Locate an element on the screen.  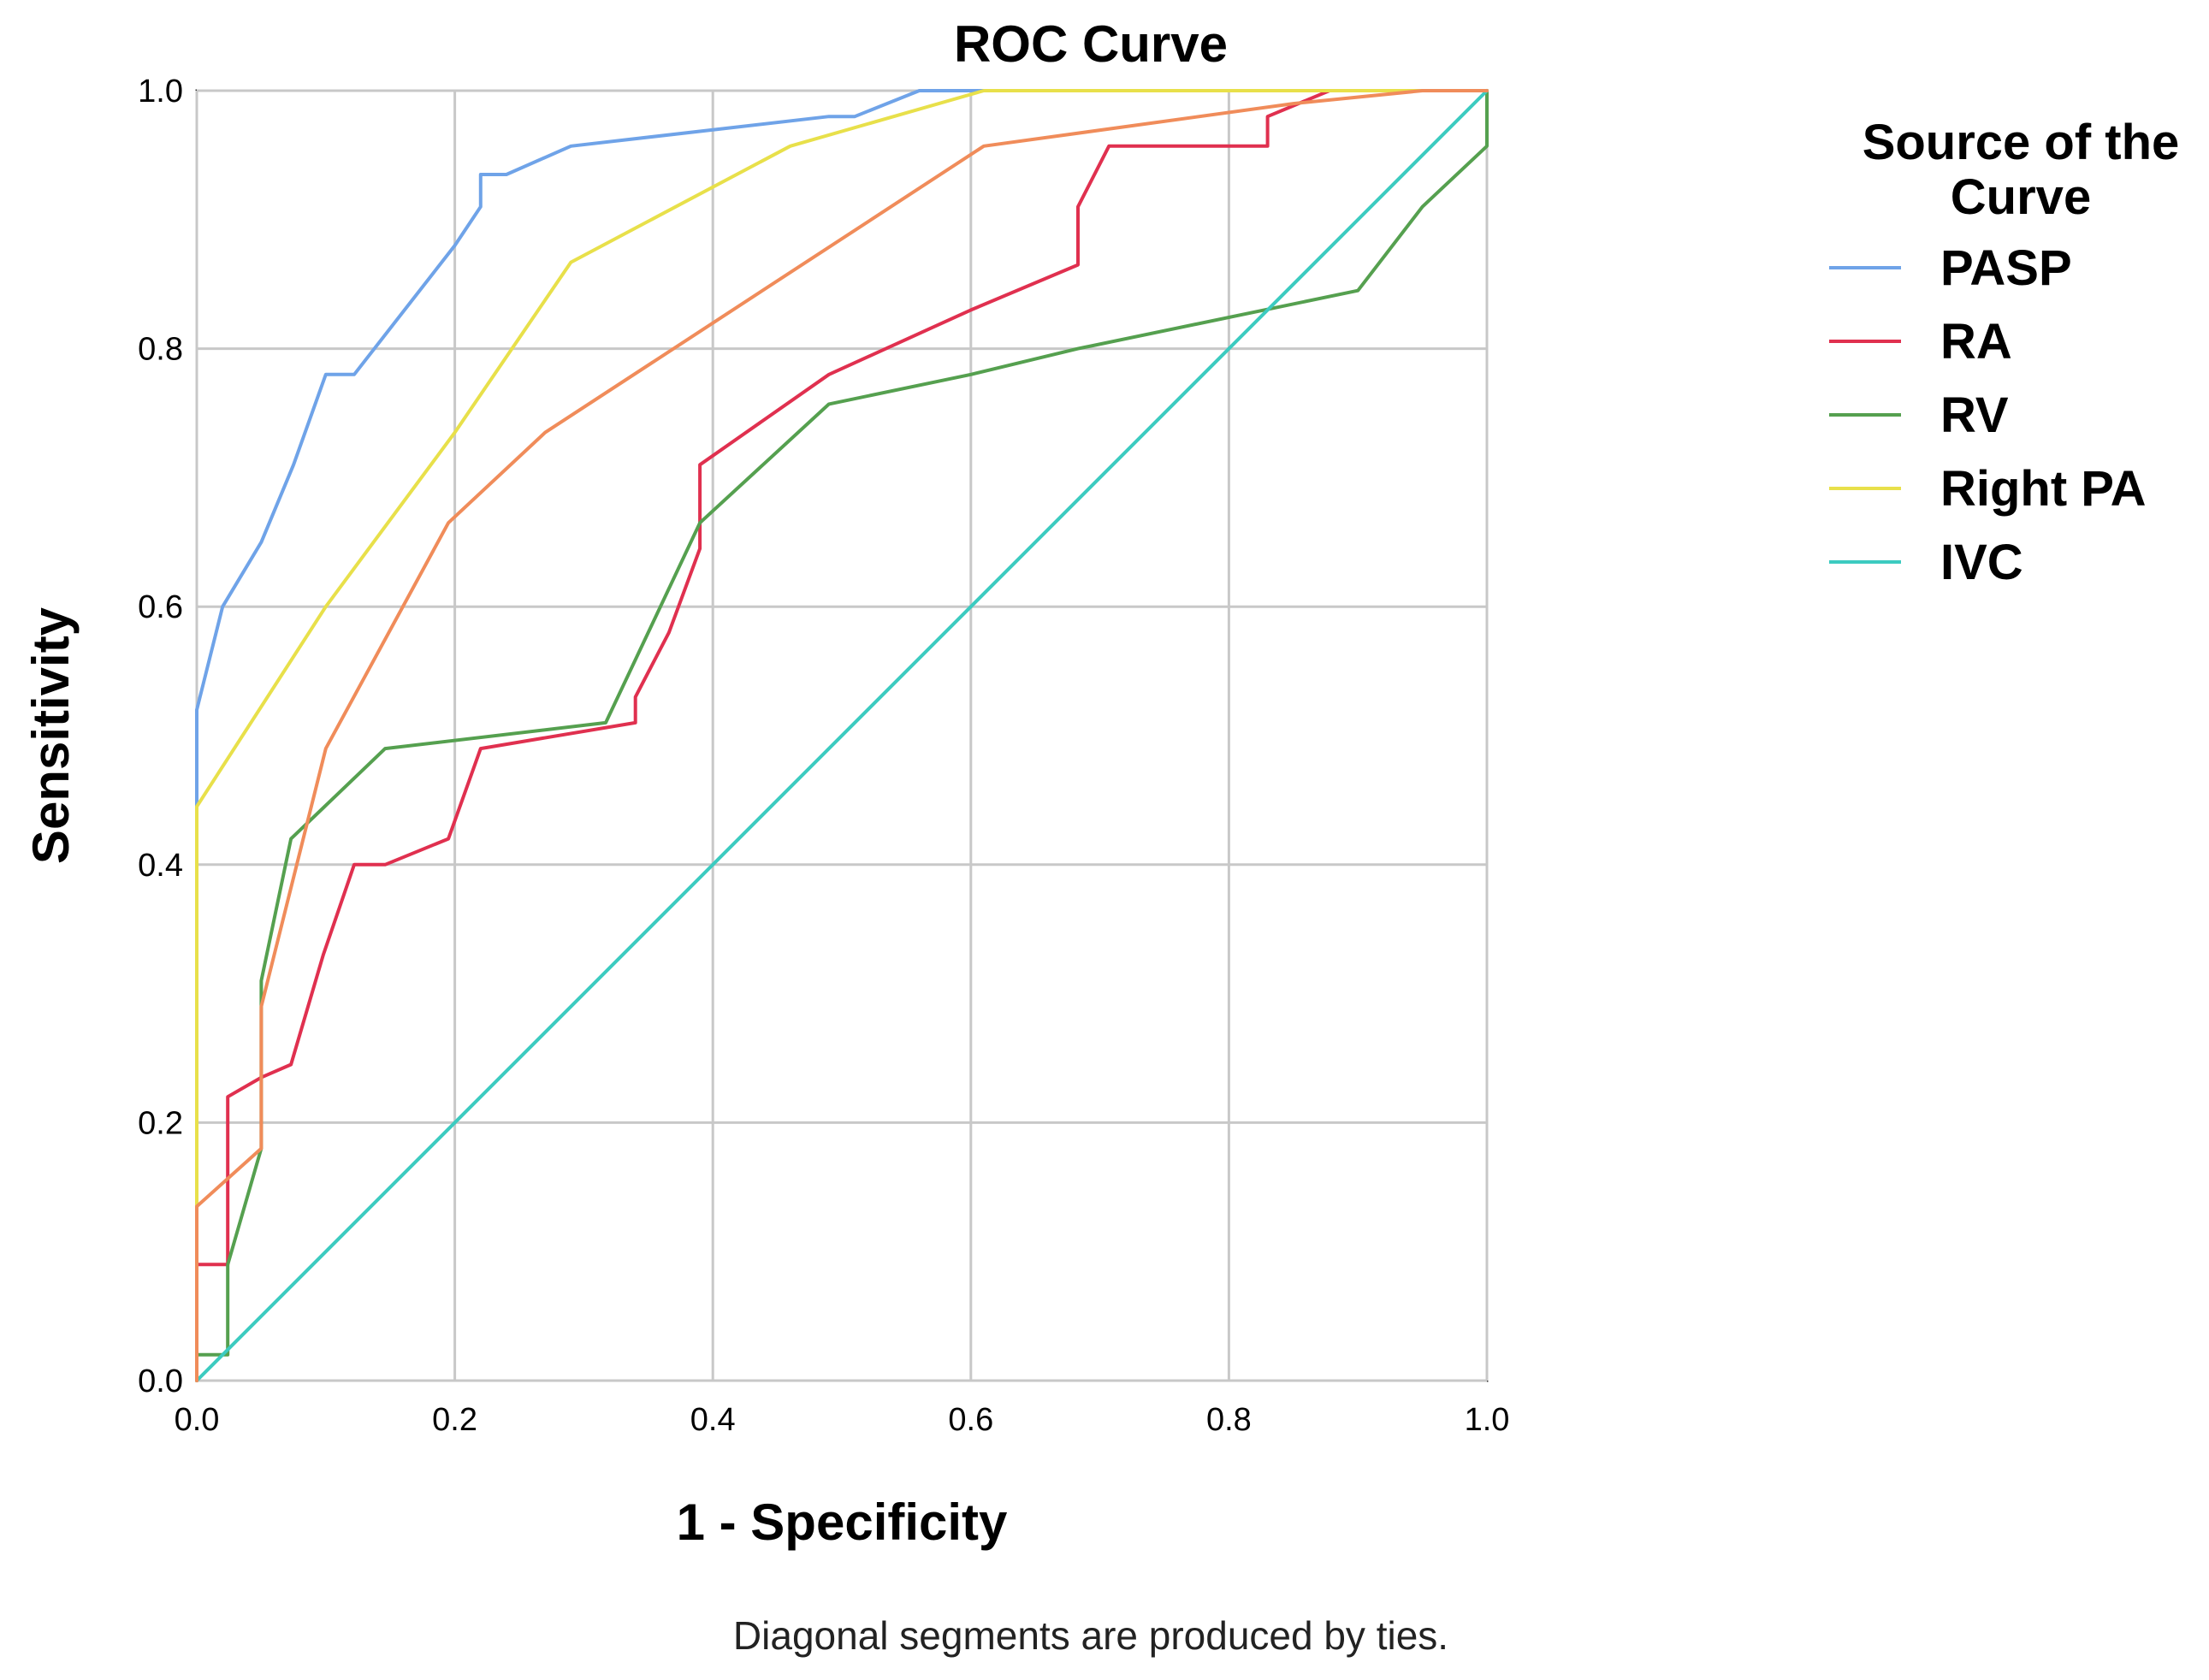
x-tick-label: 0.2 is located at coordinates (454, 1420).